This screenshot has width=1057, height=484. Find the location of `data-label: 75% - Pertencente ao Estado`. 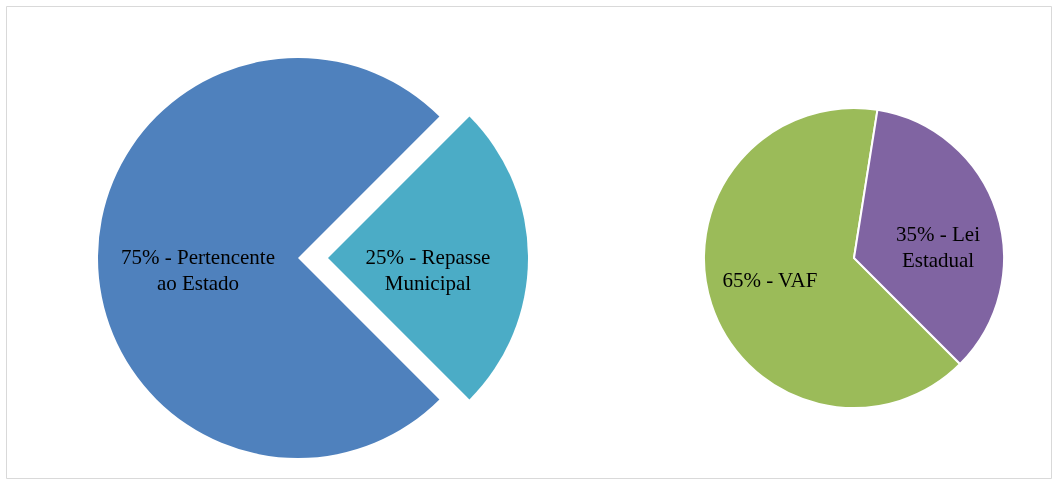

data-label: 75% - Pertencente ao Estado is located at coordinates (198, 270).